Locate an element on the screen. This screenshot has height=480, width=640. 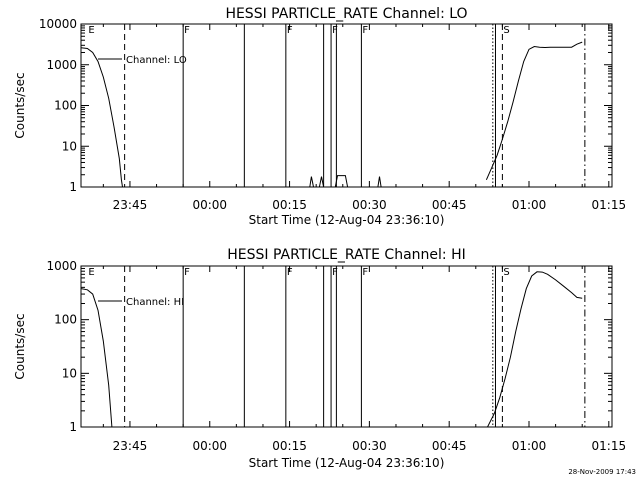
legend-label: Channel: HI is located at coordinates (155, 302).